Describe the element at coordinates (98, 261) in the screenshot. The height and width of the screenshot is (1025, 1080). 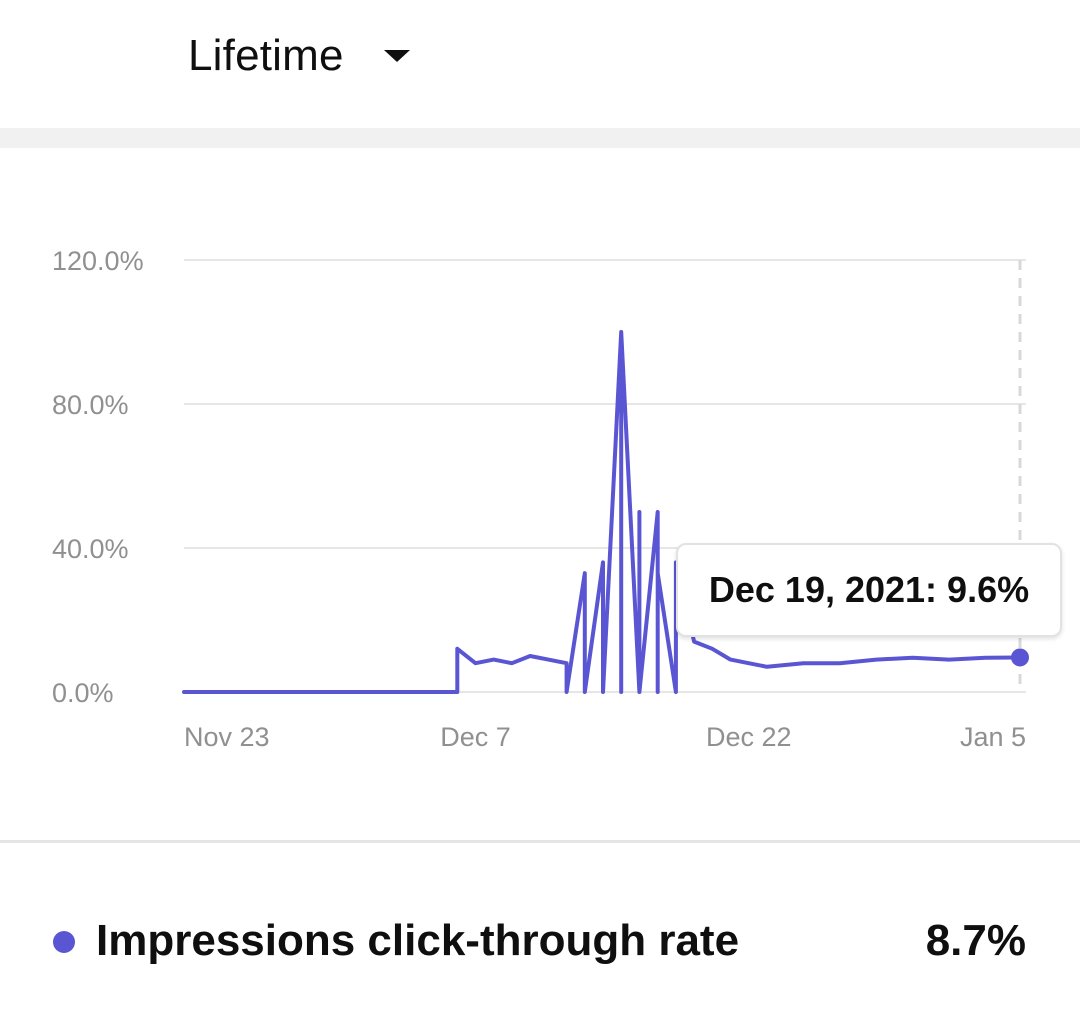
I see `y-tick-label: 120.0%` at that location.